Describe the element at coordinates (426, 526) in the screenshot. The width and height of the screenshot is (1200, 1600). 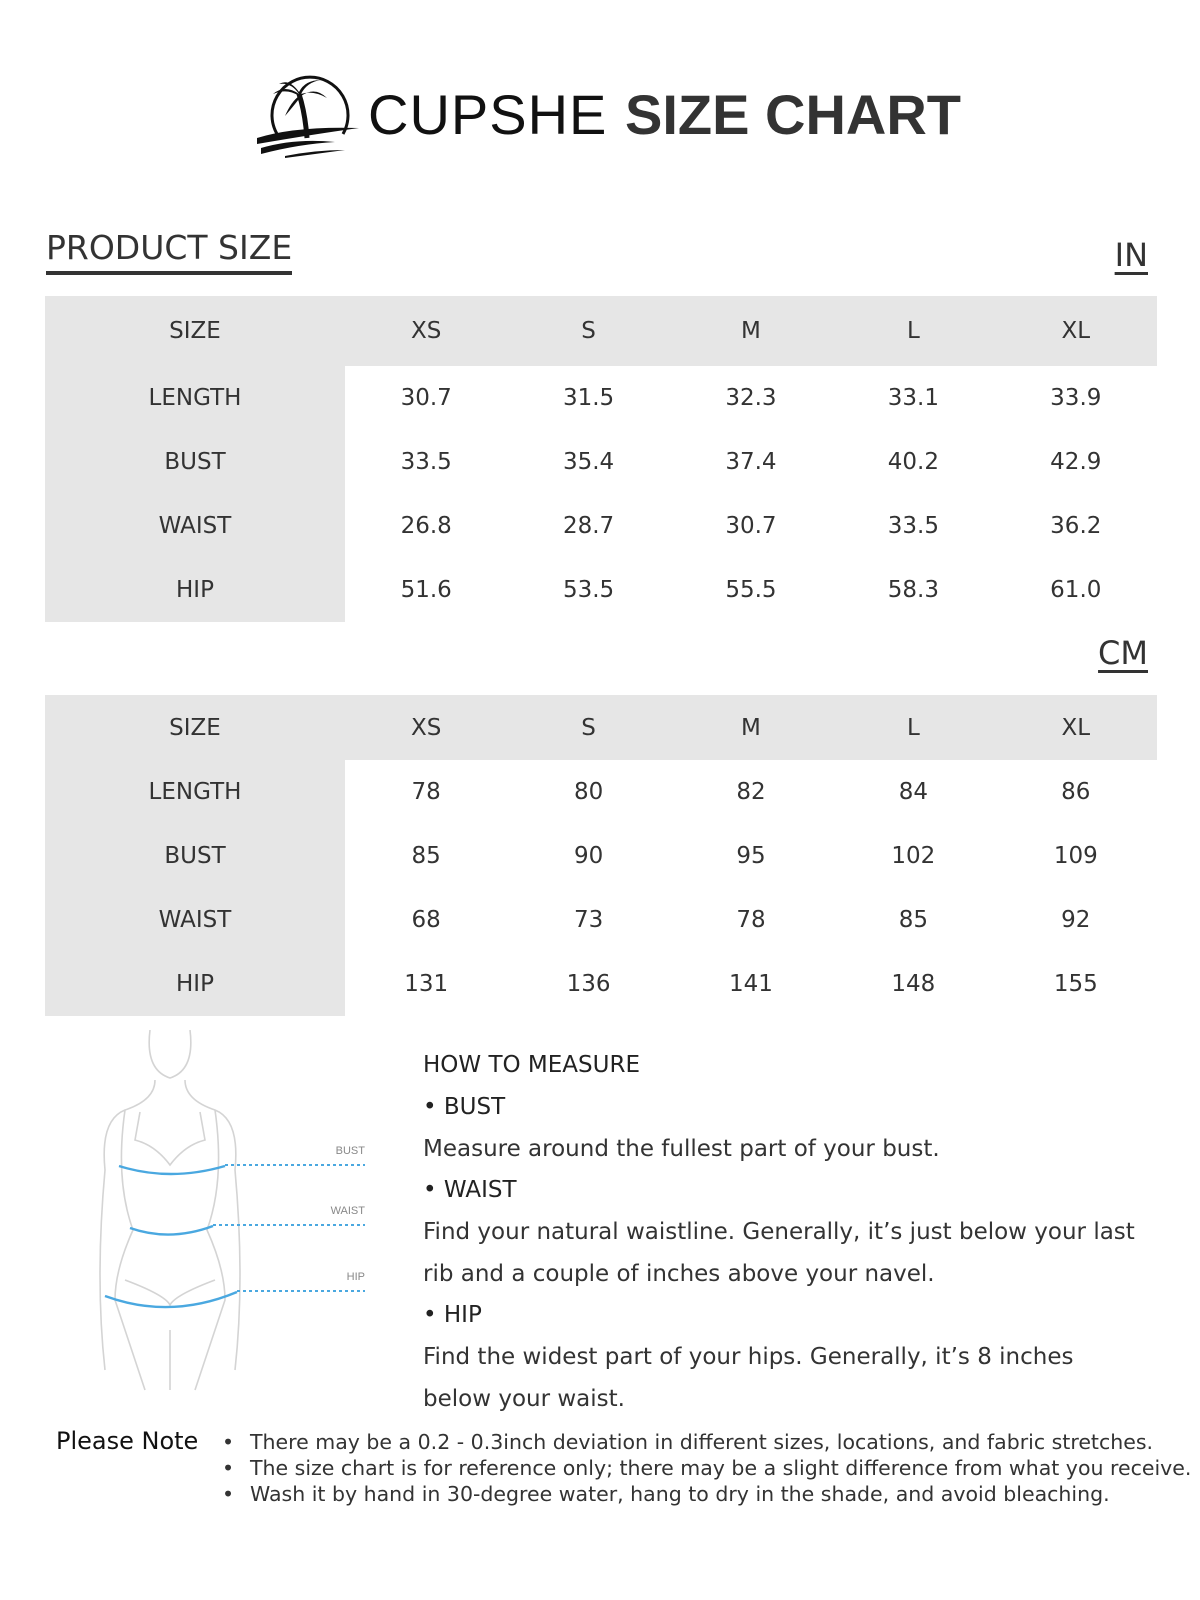
I see `table-cell: 26.8` at that location.